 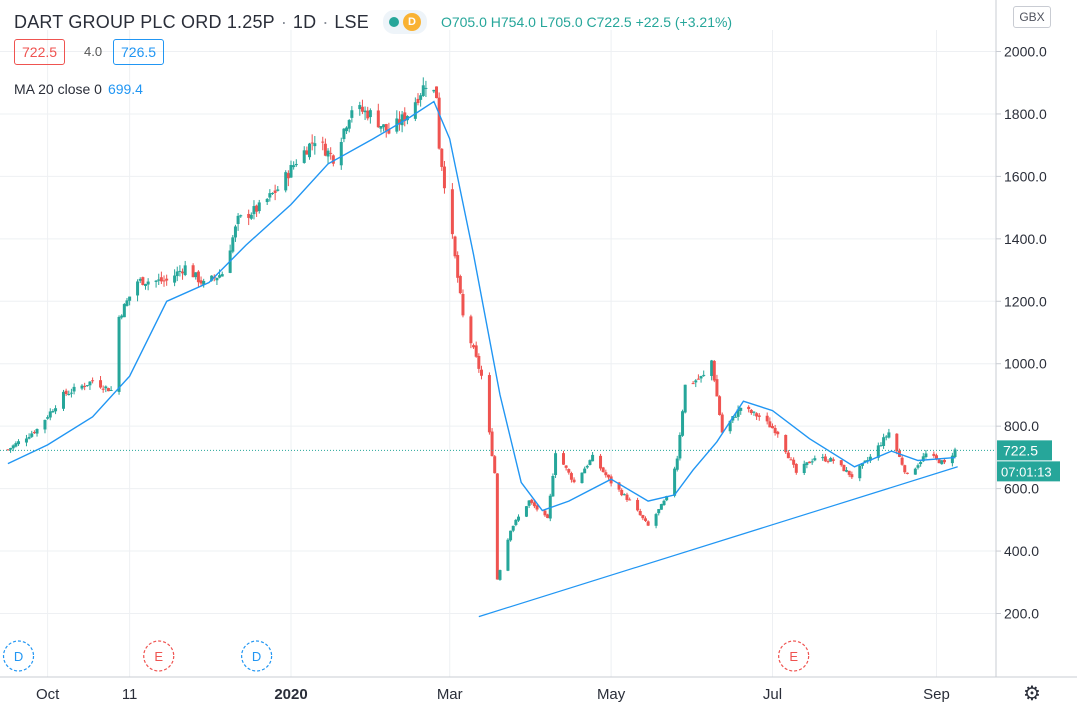 What do you see at coordinates (1032, 694) in the screenshot?
I see `gear-icon: ⚙` at bounding box center [1032, 694].